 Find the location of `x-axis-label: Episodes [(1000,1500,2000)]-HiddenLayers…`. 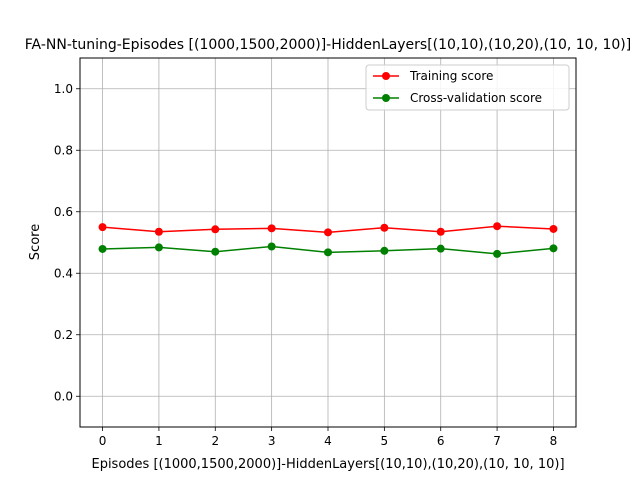

x-axis-label: Episodes [(1000,1500,2000)]-HiddenLayers… is located at coordinates (327, 464).